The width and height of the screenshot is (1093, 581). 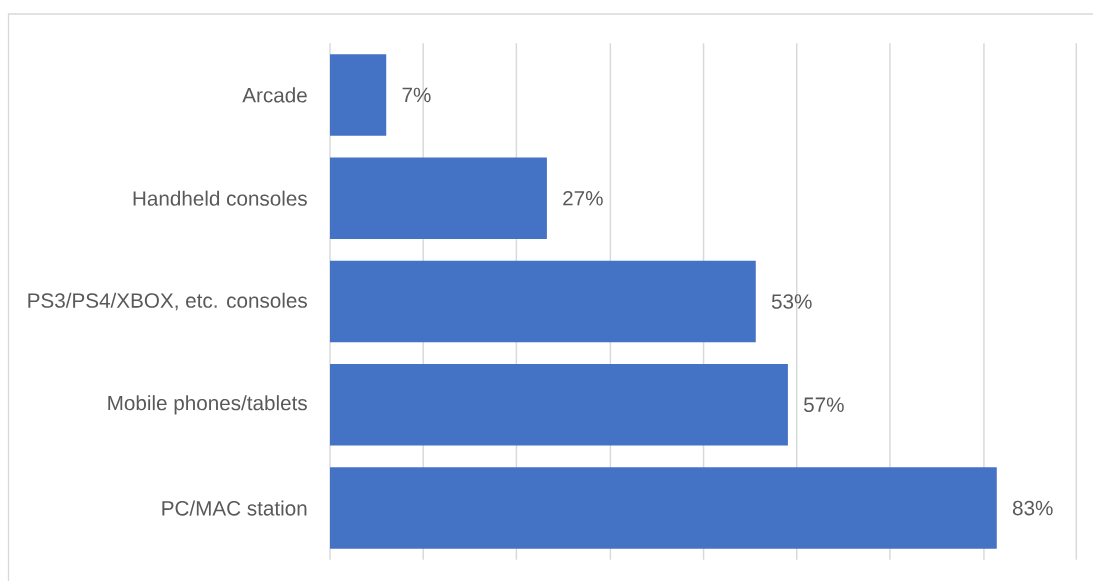 What do you see at coordinates (207, 405) in the screenshot?
I see `y-tick-label: Mobile phones/tablets` at bounding box center [207, 405].